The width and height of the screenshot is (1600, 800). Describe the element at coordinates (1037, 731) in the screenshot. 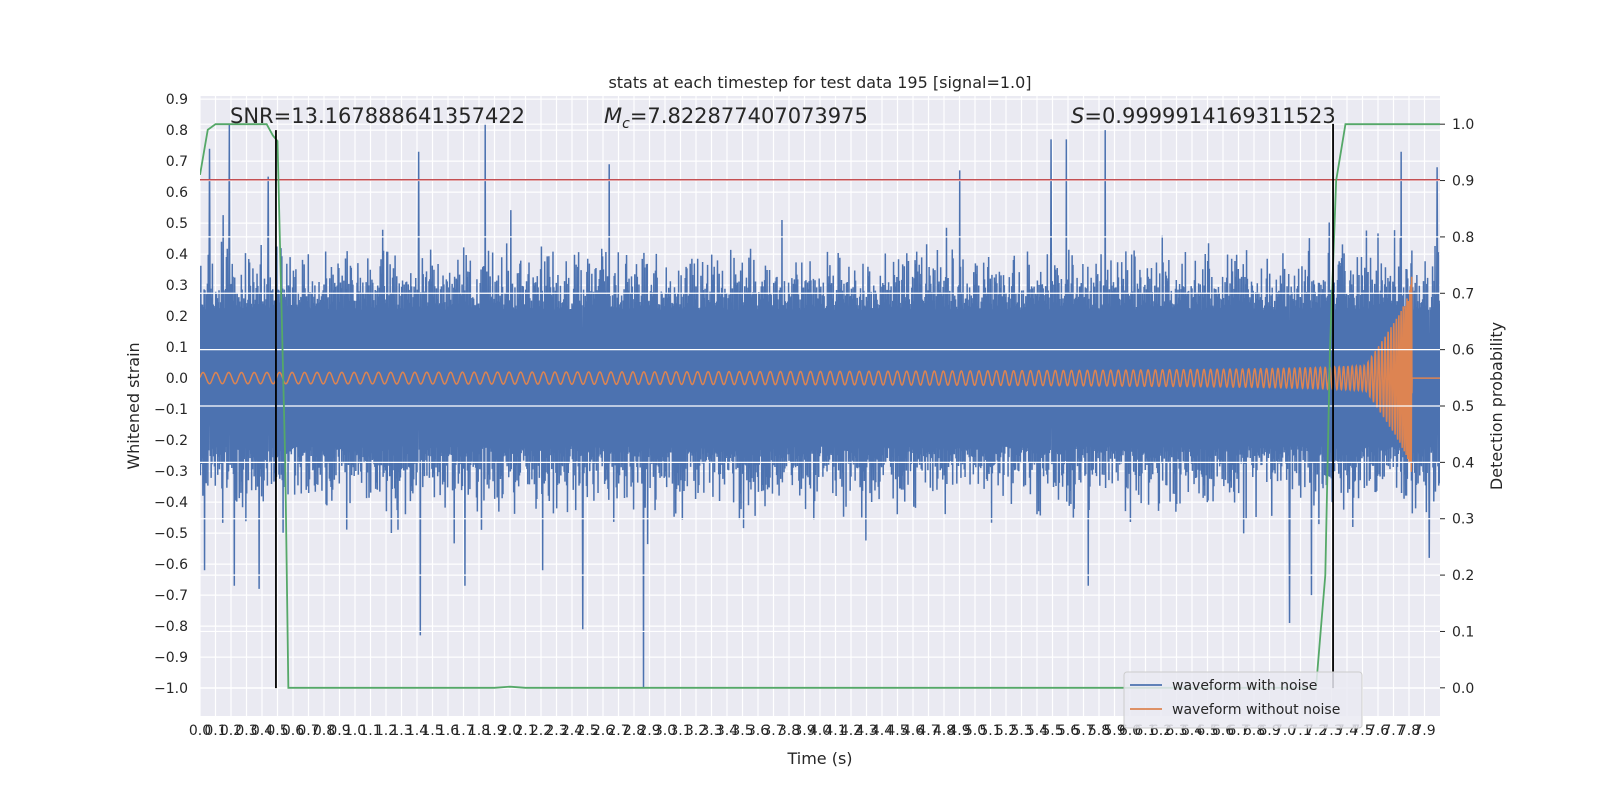

I see `x-tick-label: 5.4` at that location.